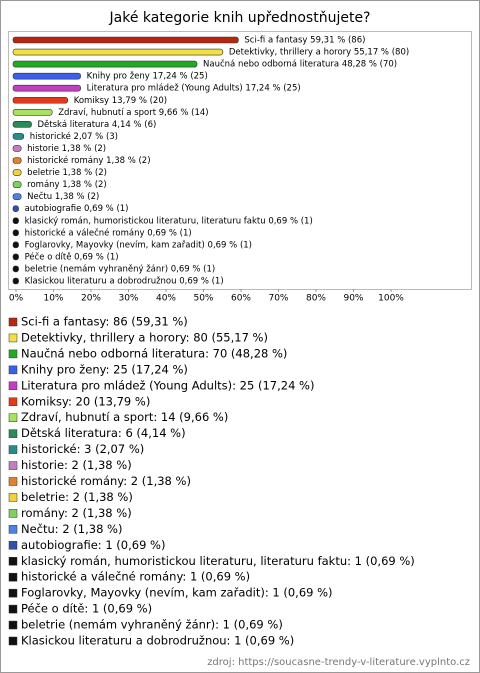 The image size is (480, 673). Describe the element at coordinates (76, 465) in the screenshot. I see `legend-label: historie: 2 (1,38 %)` at that location.